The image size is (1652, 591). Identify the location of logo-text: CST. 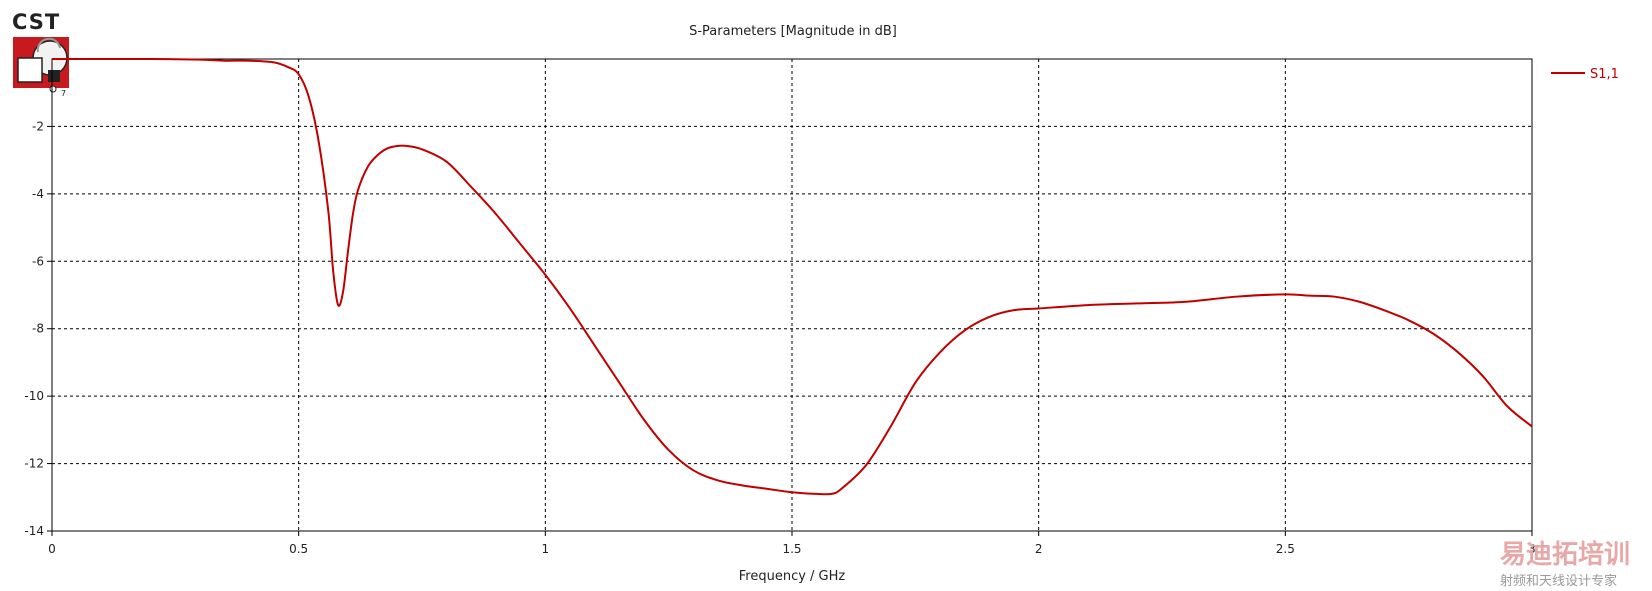
(36, 22).